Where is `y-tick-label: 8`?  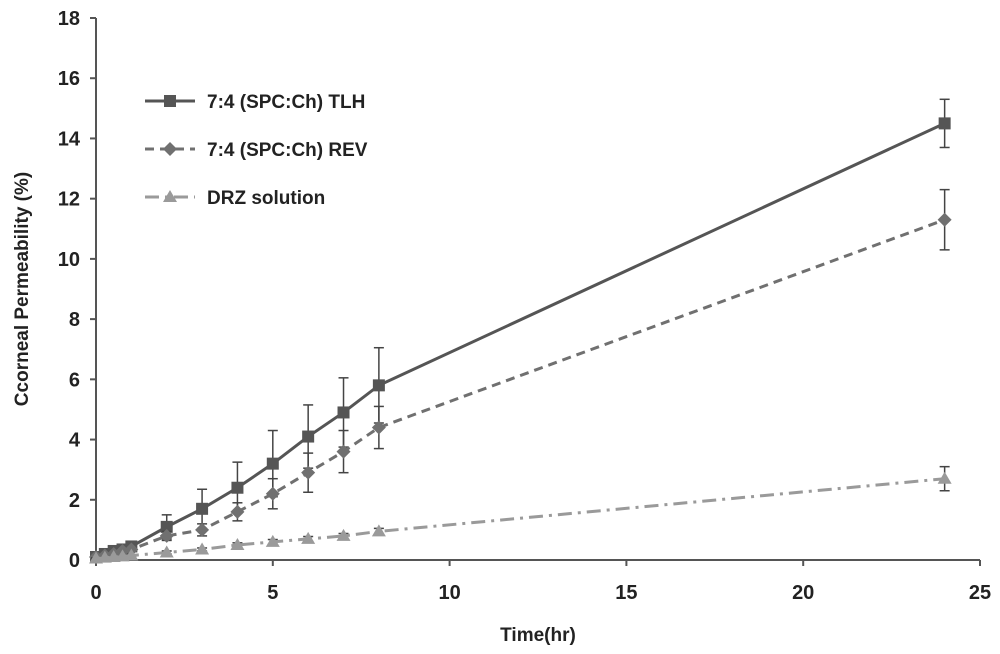
y-tick-label: 8 is located at coordinates (74, 320).